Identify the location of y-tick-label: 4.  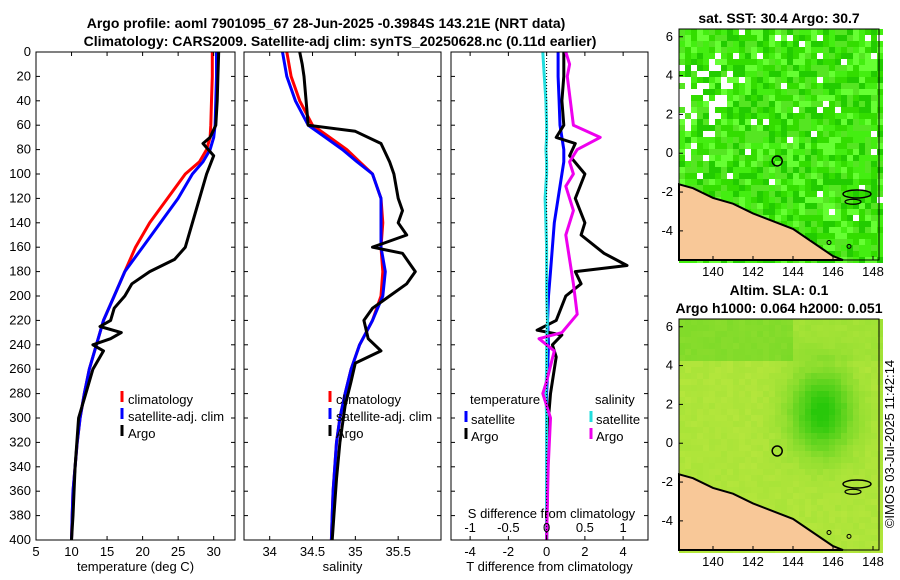
(669, 75).